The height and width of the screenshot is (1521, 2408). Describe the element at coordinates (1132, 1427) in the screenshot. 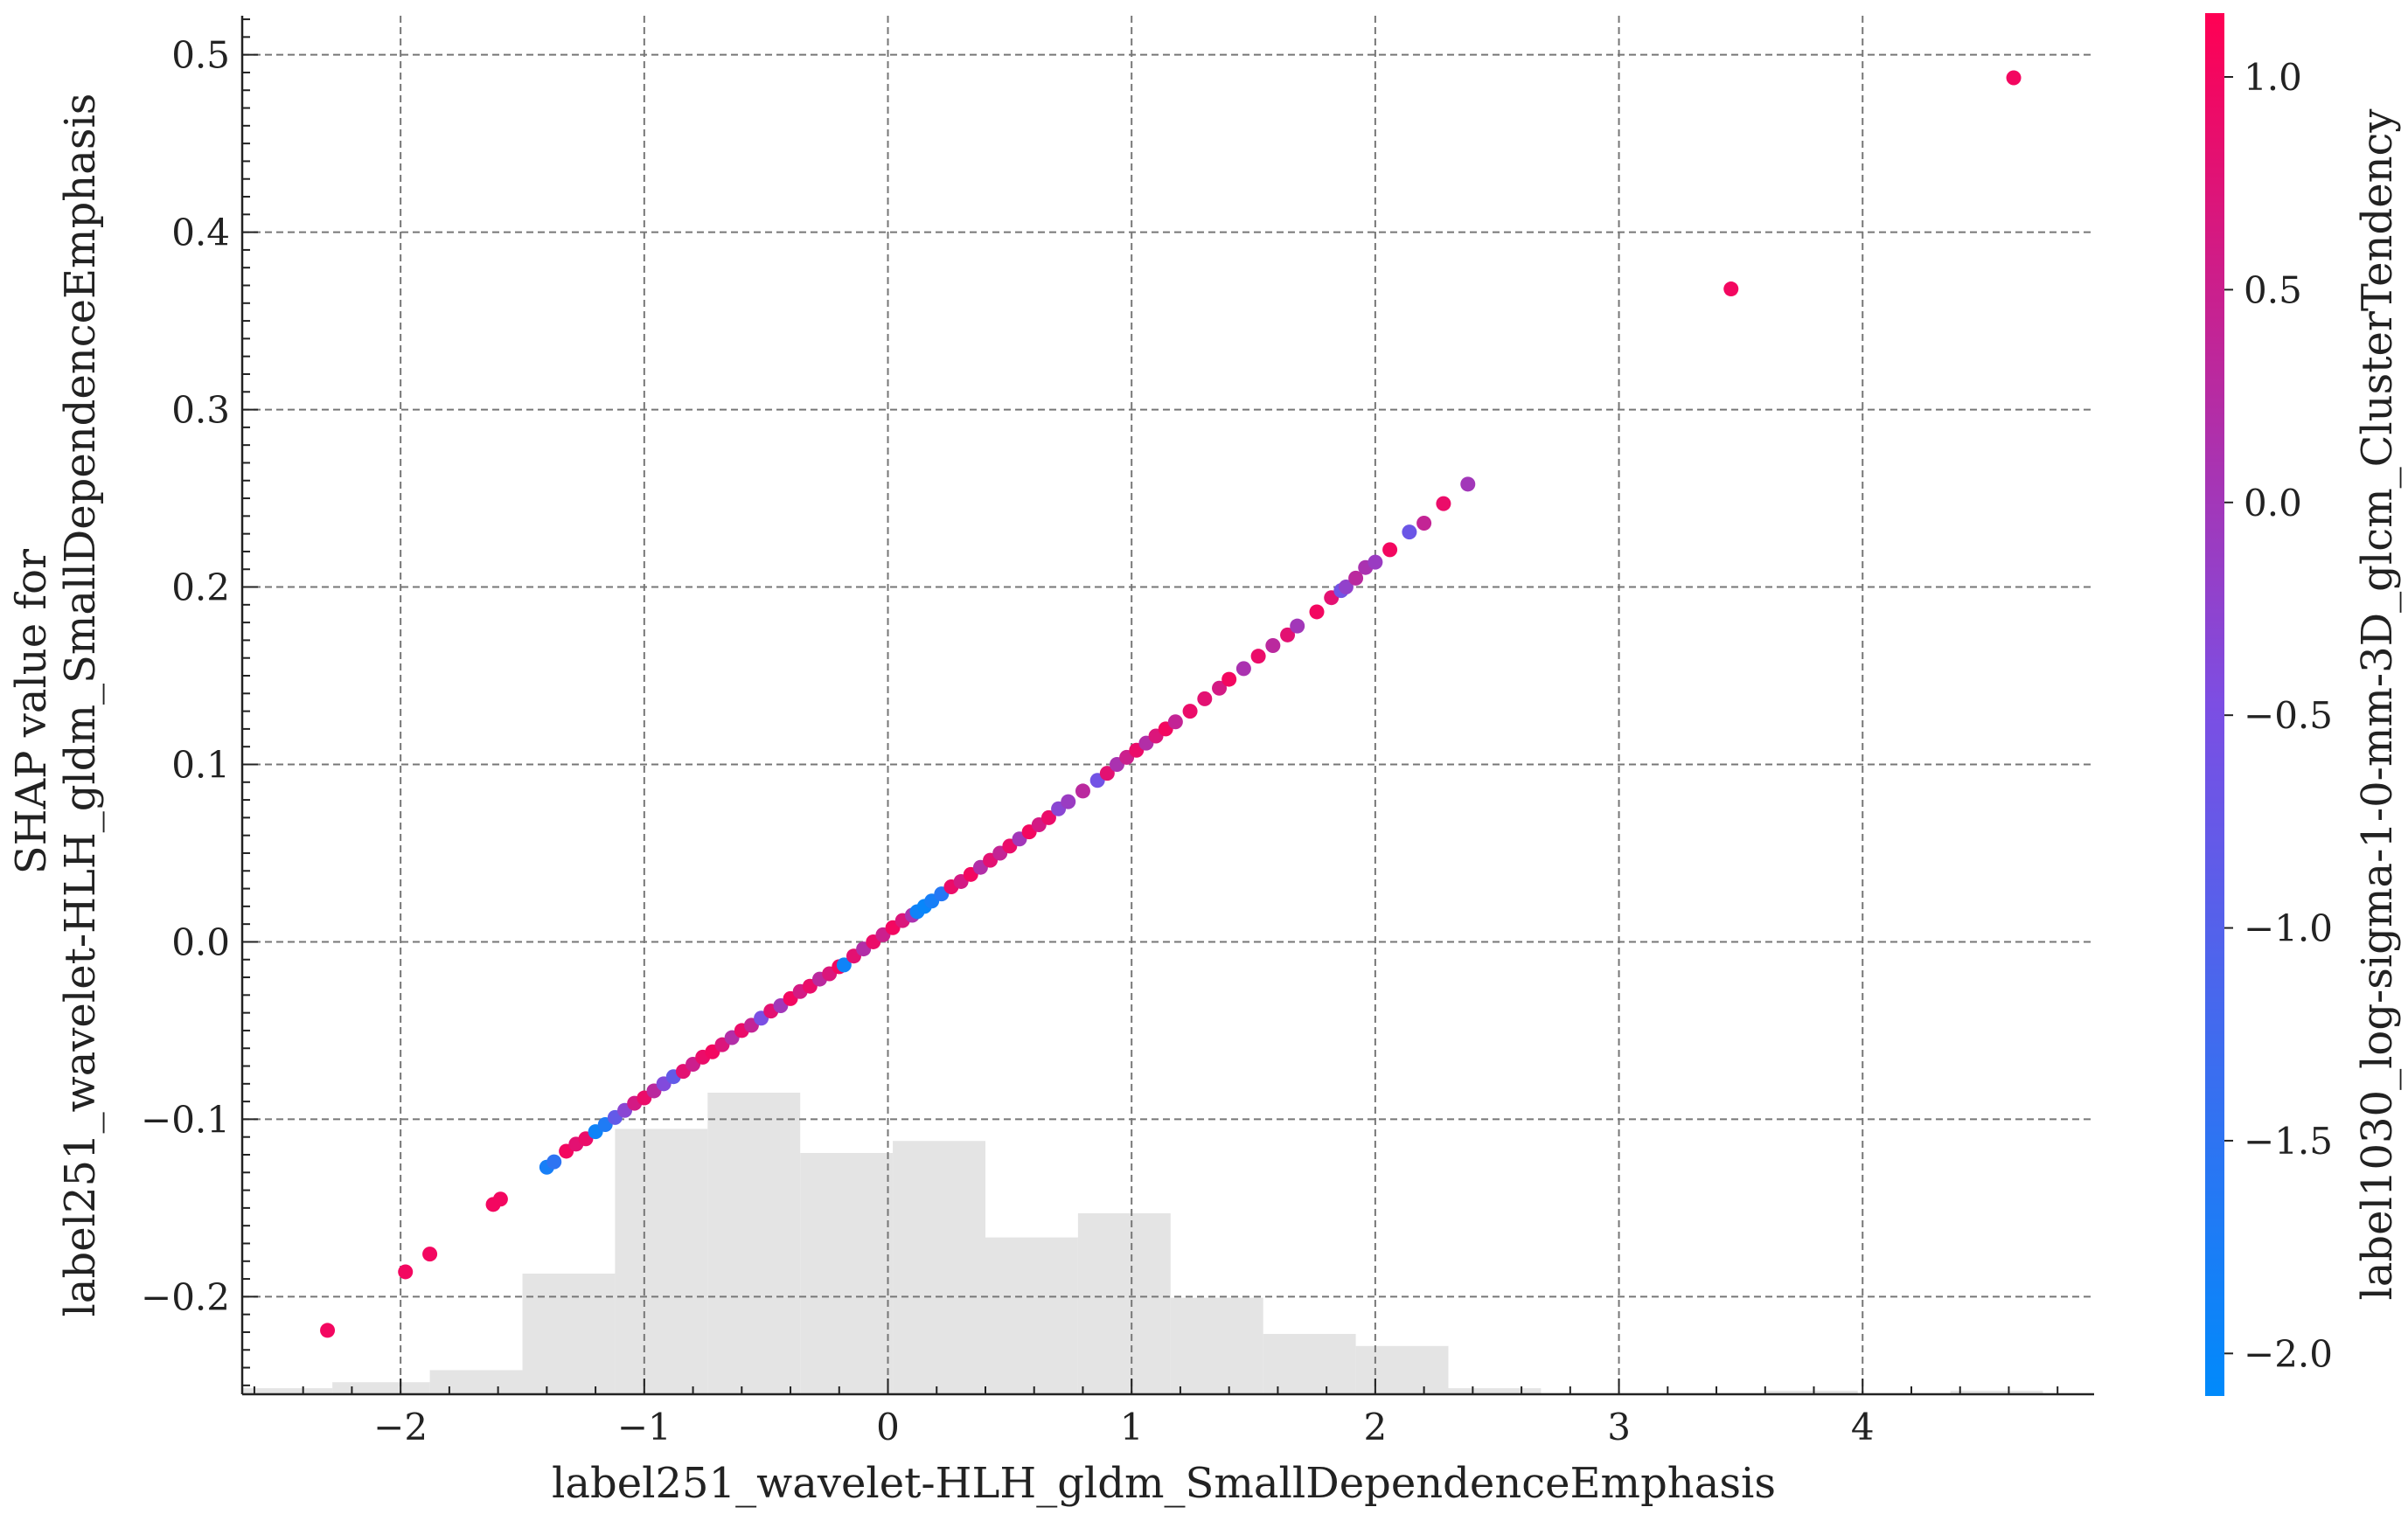

I see `x-tick-label: 1` at that location.